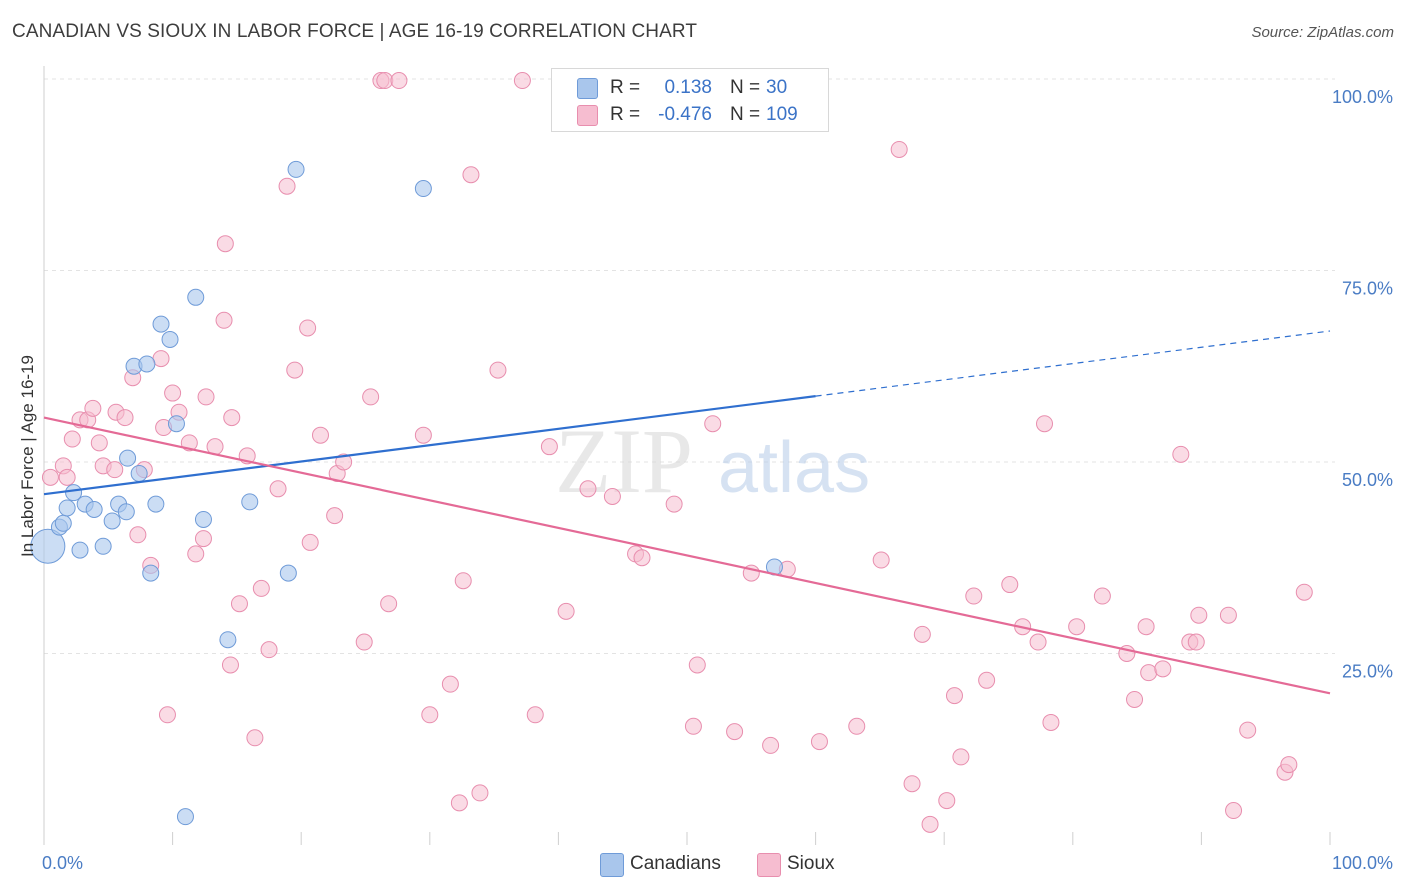  What do you see at coordinates (587, 88) in the screenshot?
I see `canadians-swatch` at bounding box center [587, 88].